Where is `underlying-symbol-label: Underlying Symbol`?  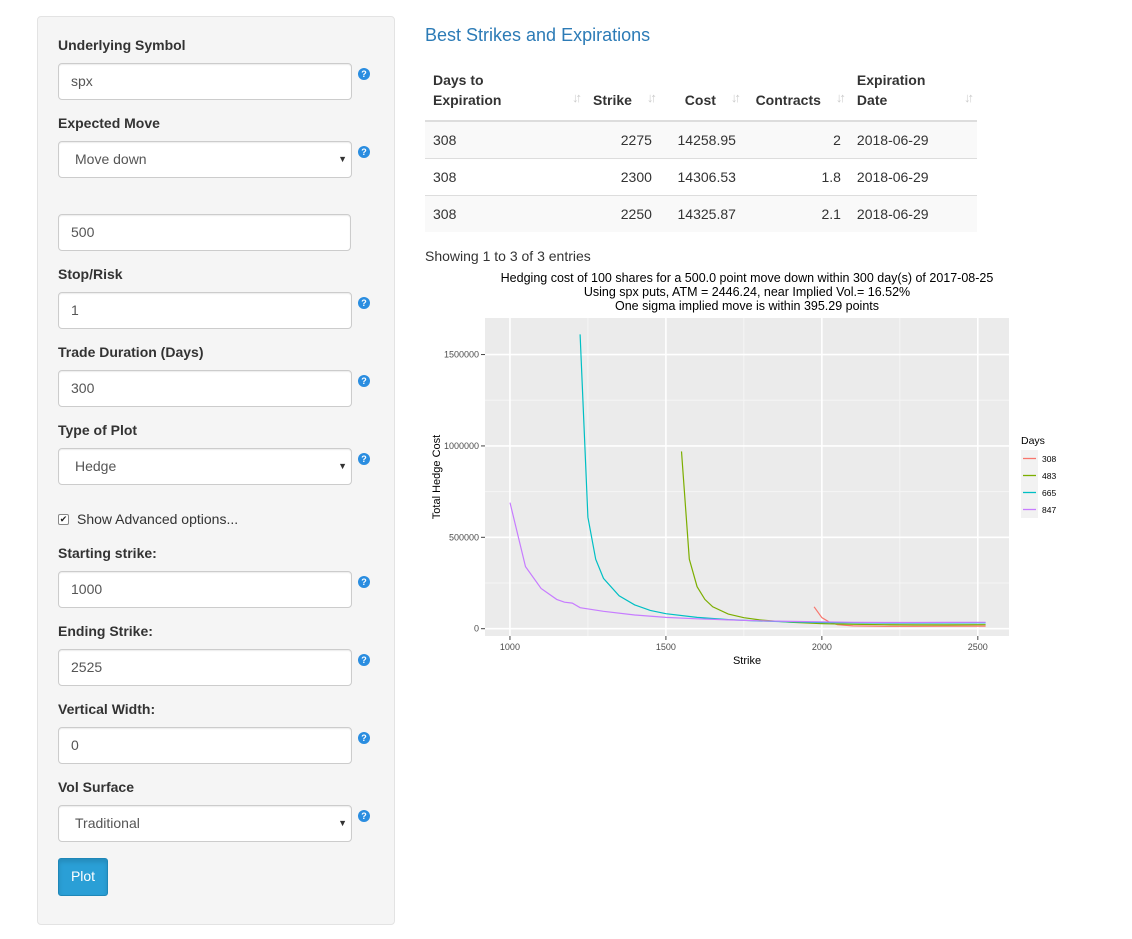 underlying-symbol-label: Underlying Symbol is located at coordinates (122, 45).